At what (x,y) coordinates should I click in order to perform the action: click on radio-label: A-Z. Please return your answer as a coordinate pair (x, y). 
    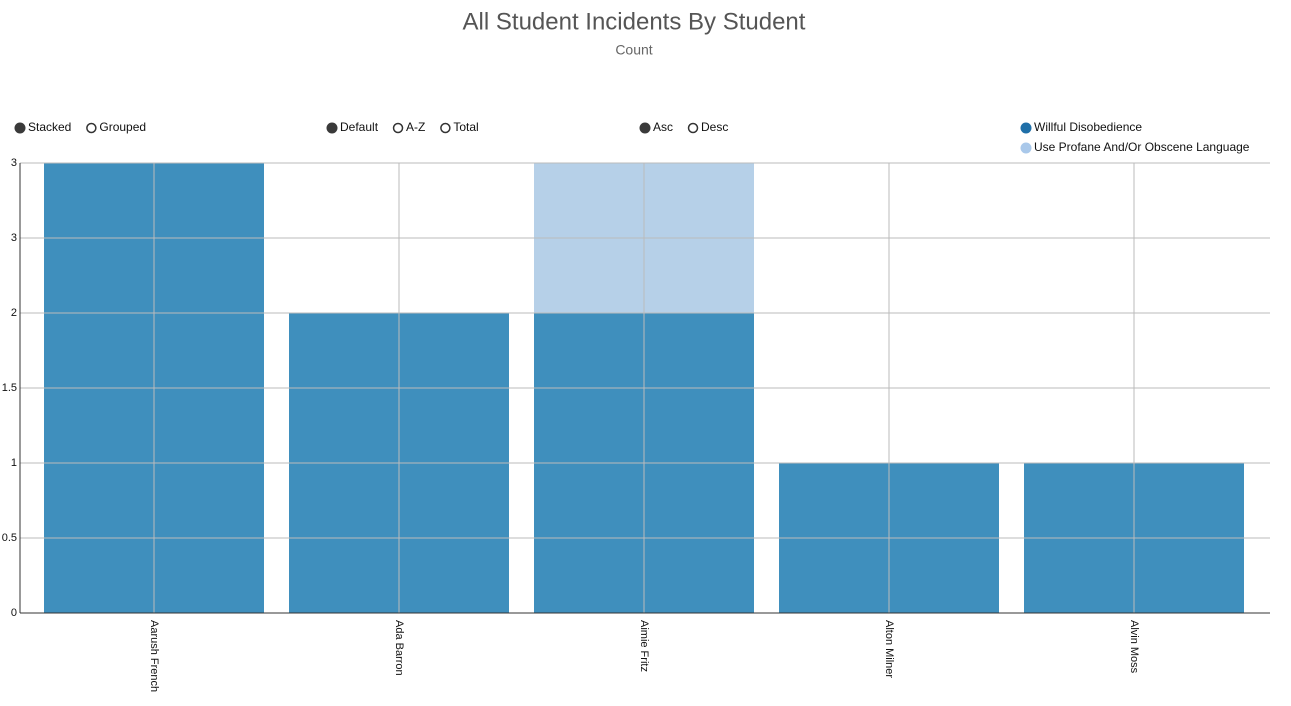
    Looking at the image, I should click on (415, 127).